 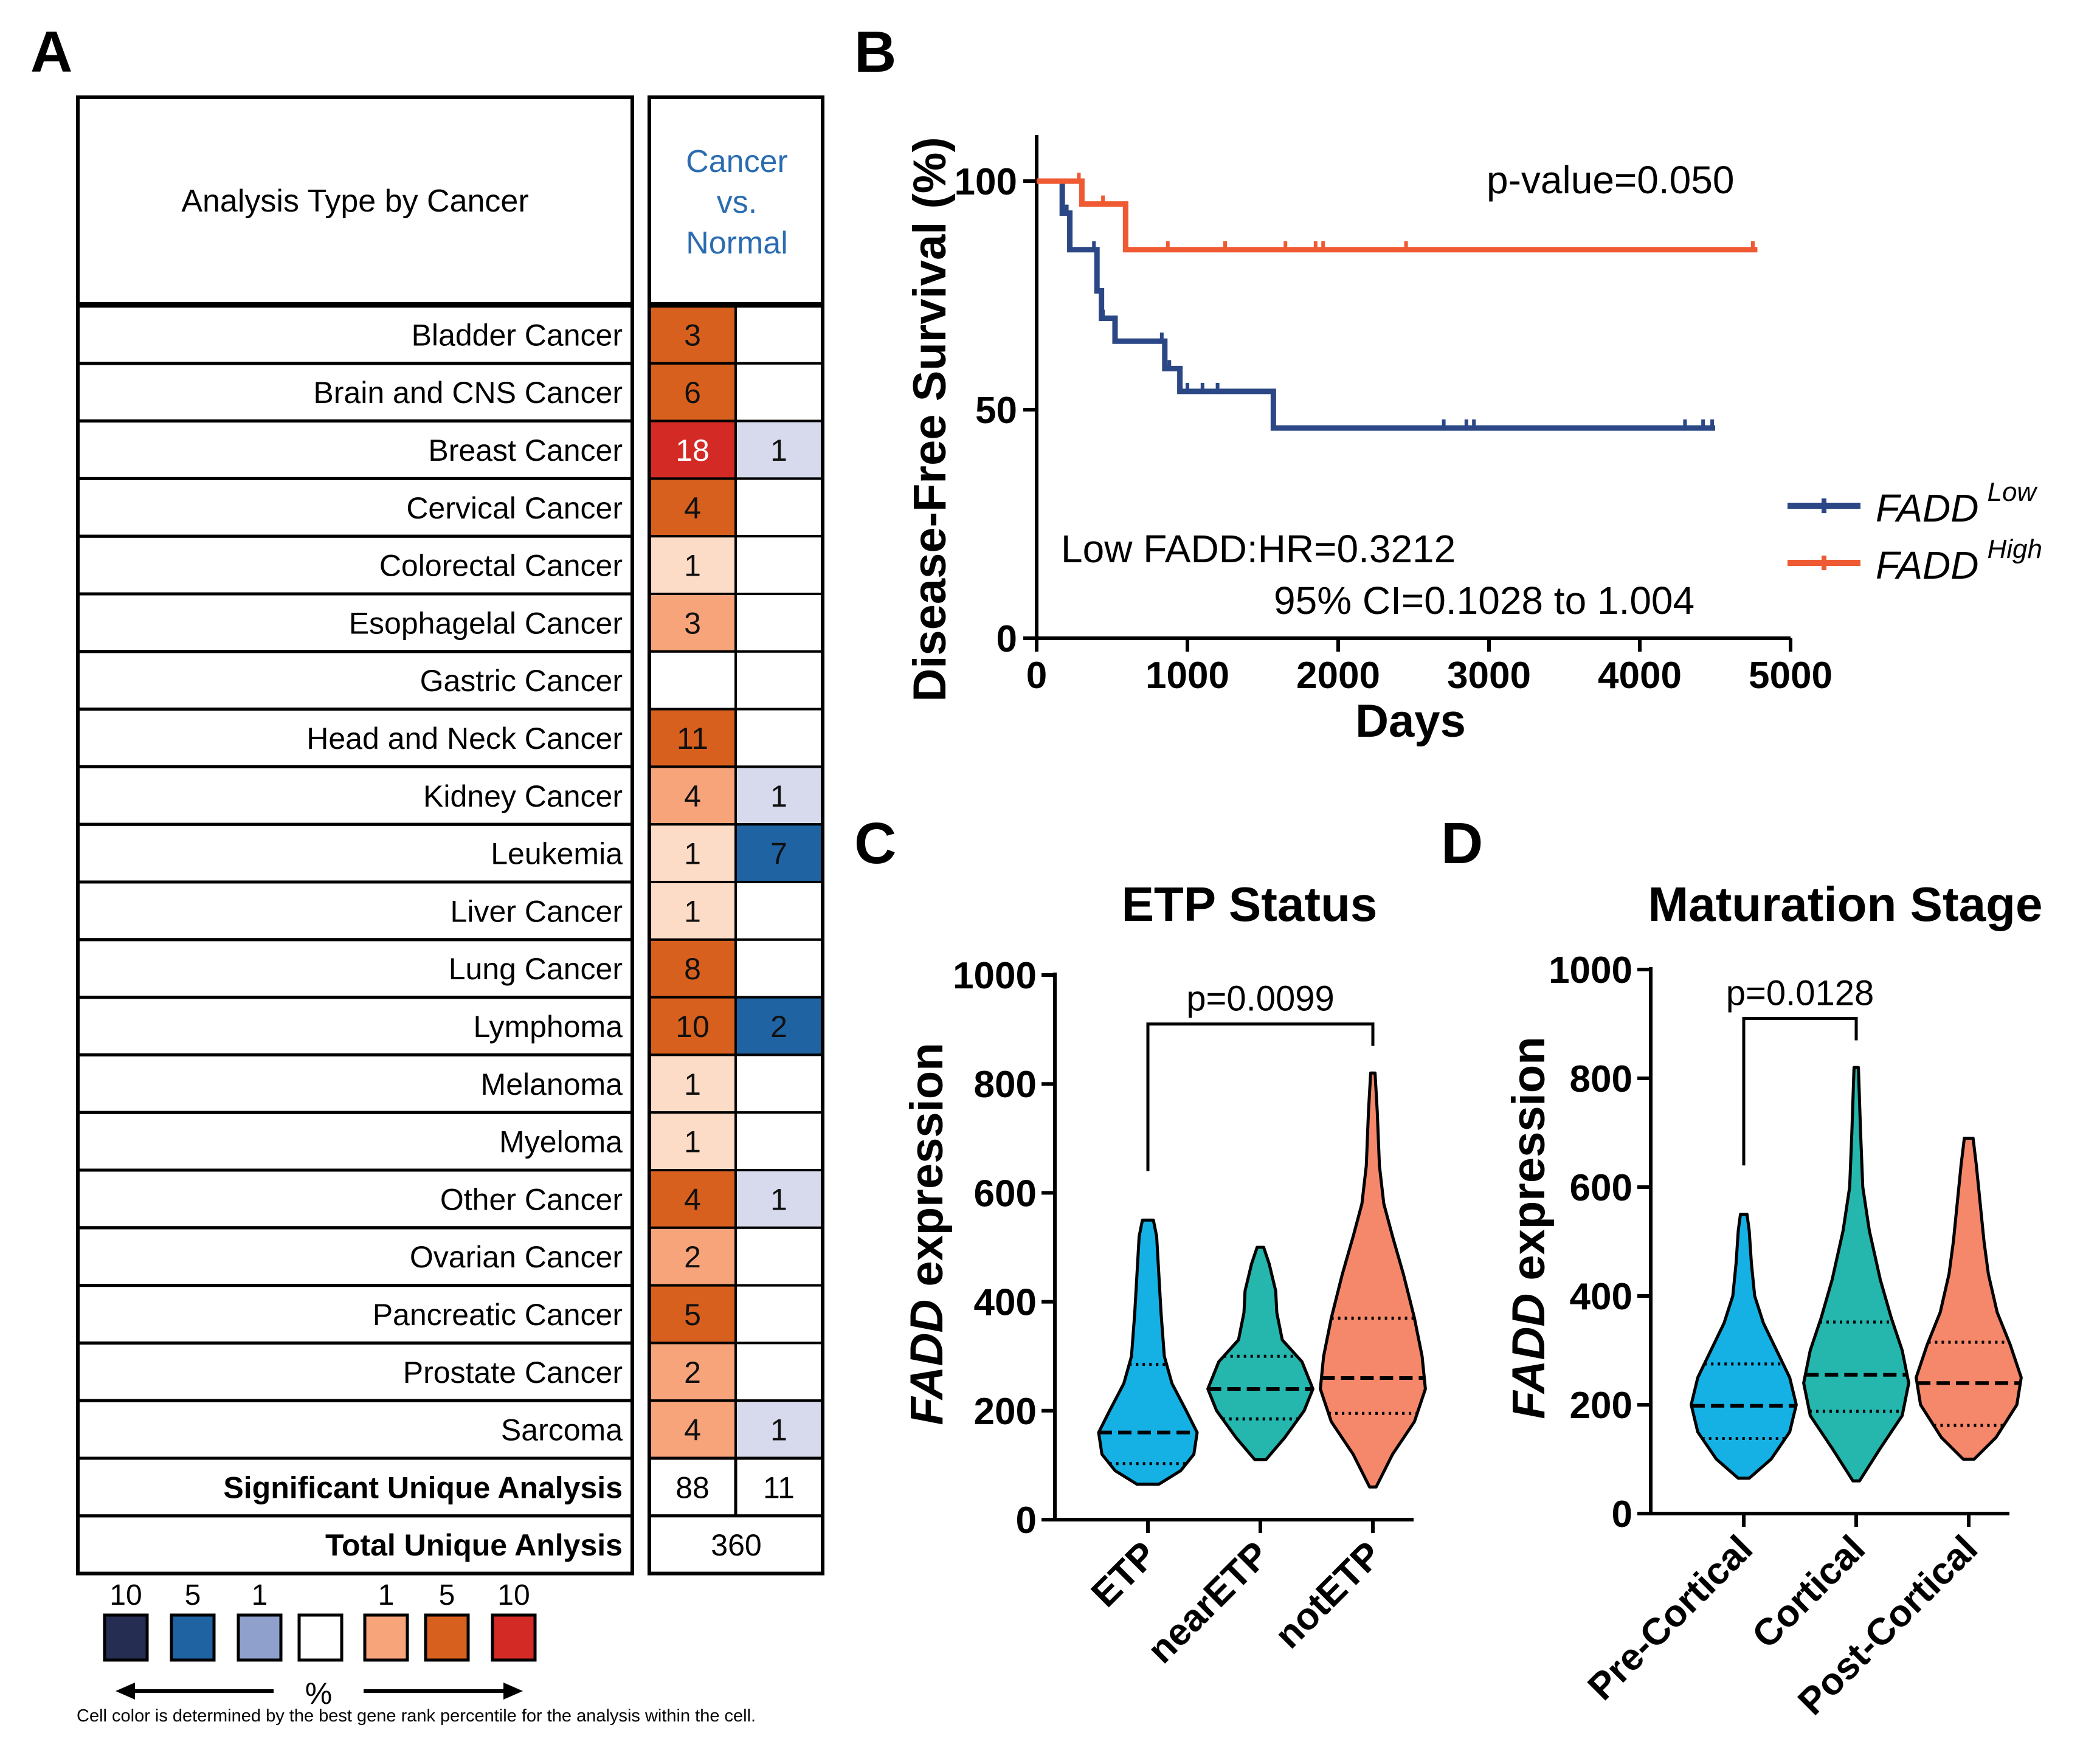 I want to click on d-comparison-pvalue: p=0.0128, so click(x=1800, y=993).